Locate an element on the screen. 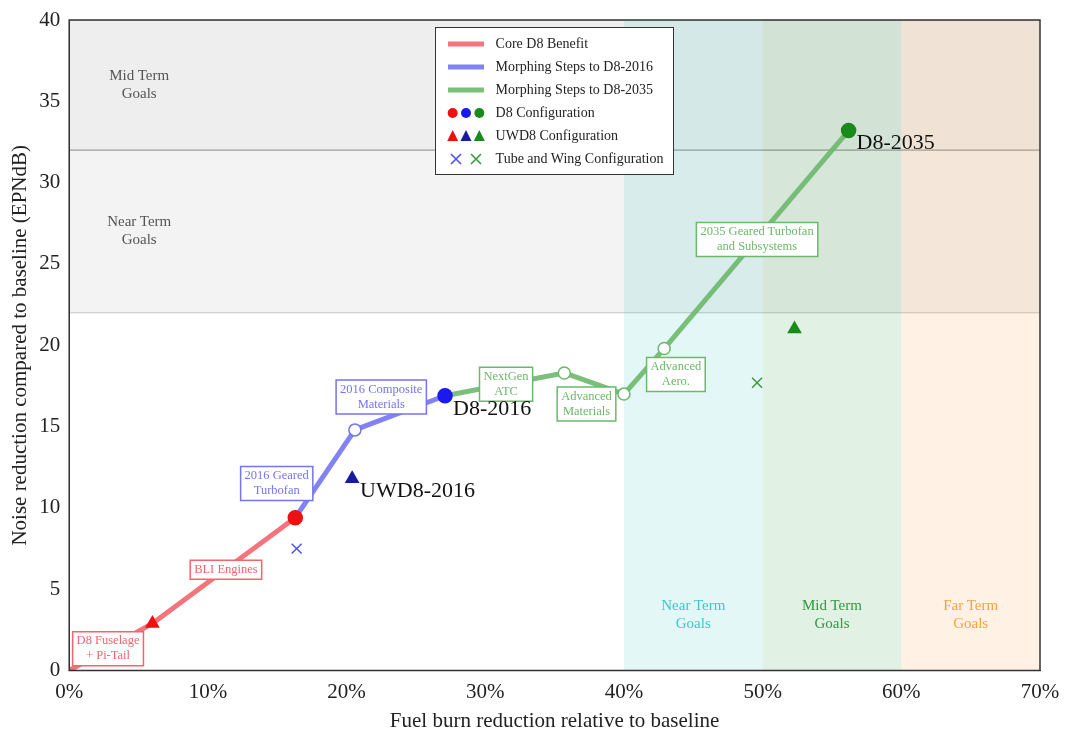 This screenshot has height=742, width=1066. x-tick-label: 50% is located at coordinates (762, 690).